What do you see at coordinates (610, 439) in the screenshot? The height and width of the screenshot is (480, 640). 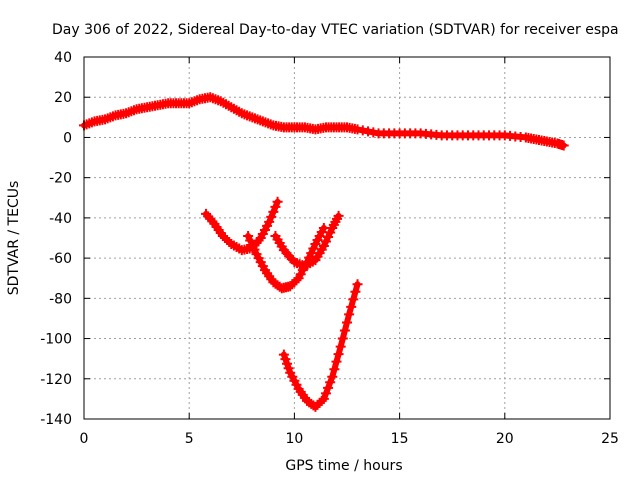 I see `x-tick-label: 25` at bounding box center [610, 439].